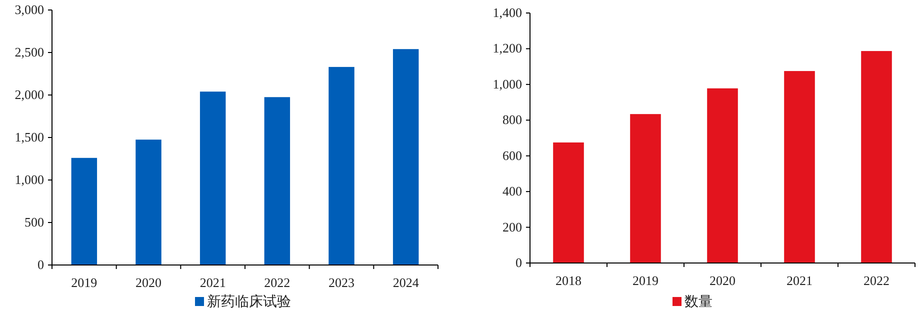 This screenshot has height=322, width=920. Describe the element at coordinates (507, 12) in the screenshot. I see `y-tick-label: 1,400` at that location.